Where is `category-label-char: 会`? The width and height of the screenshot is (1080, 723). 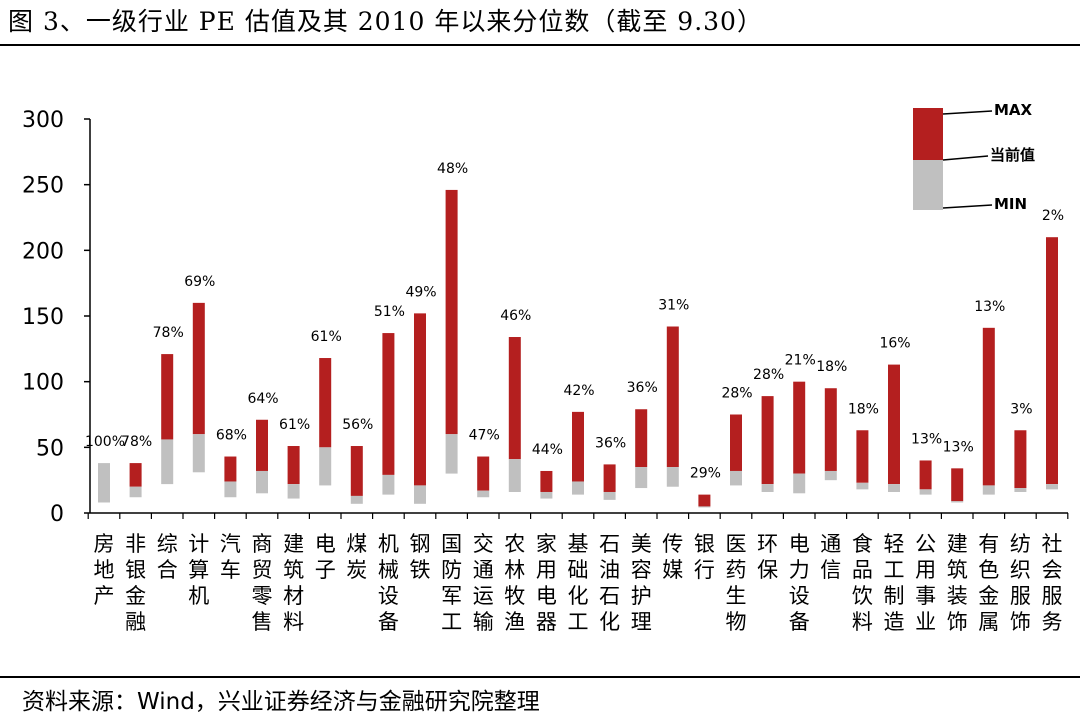
category-label-char: 会 is located at coordinates (1052, 570).